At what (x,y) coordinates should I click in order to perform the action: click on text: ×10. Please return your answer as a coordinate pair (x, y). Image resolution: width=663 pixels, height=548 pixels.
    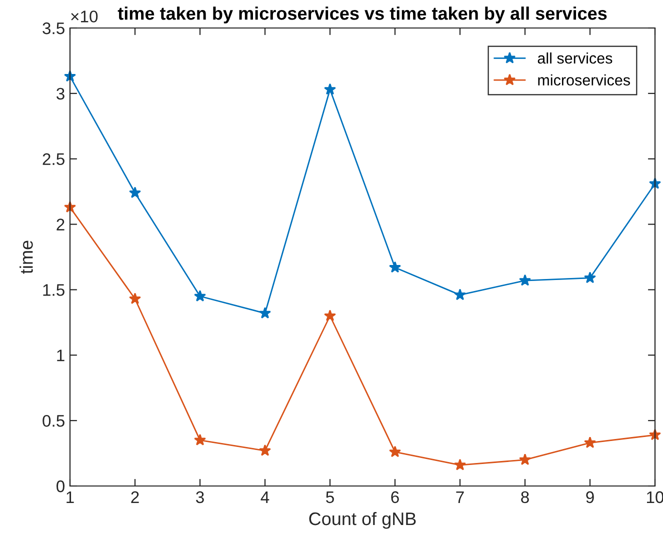
    Looking at the image, I should click on (84, 16).